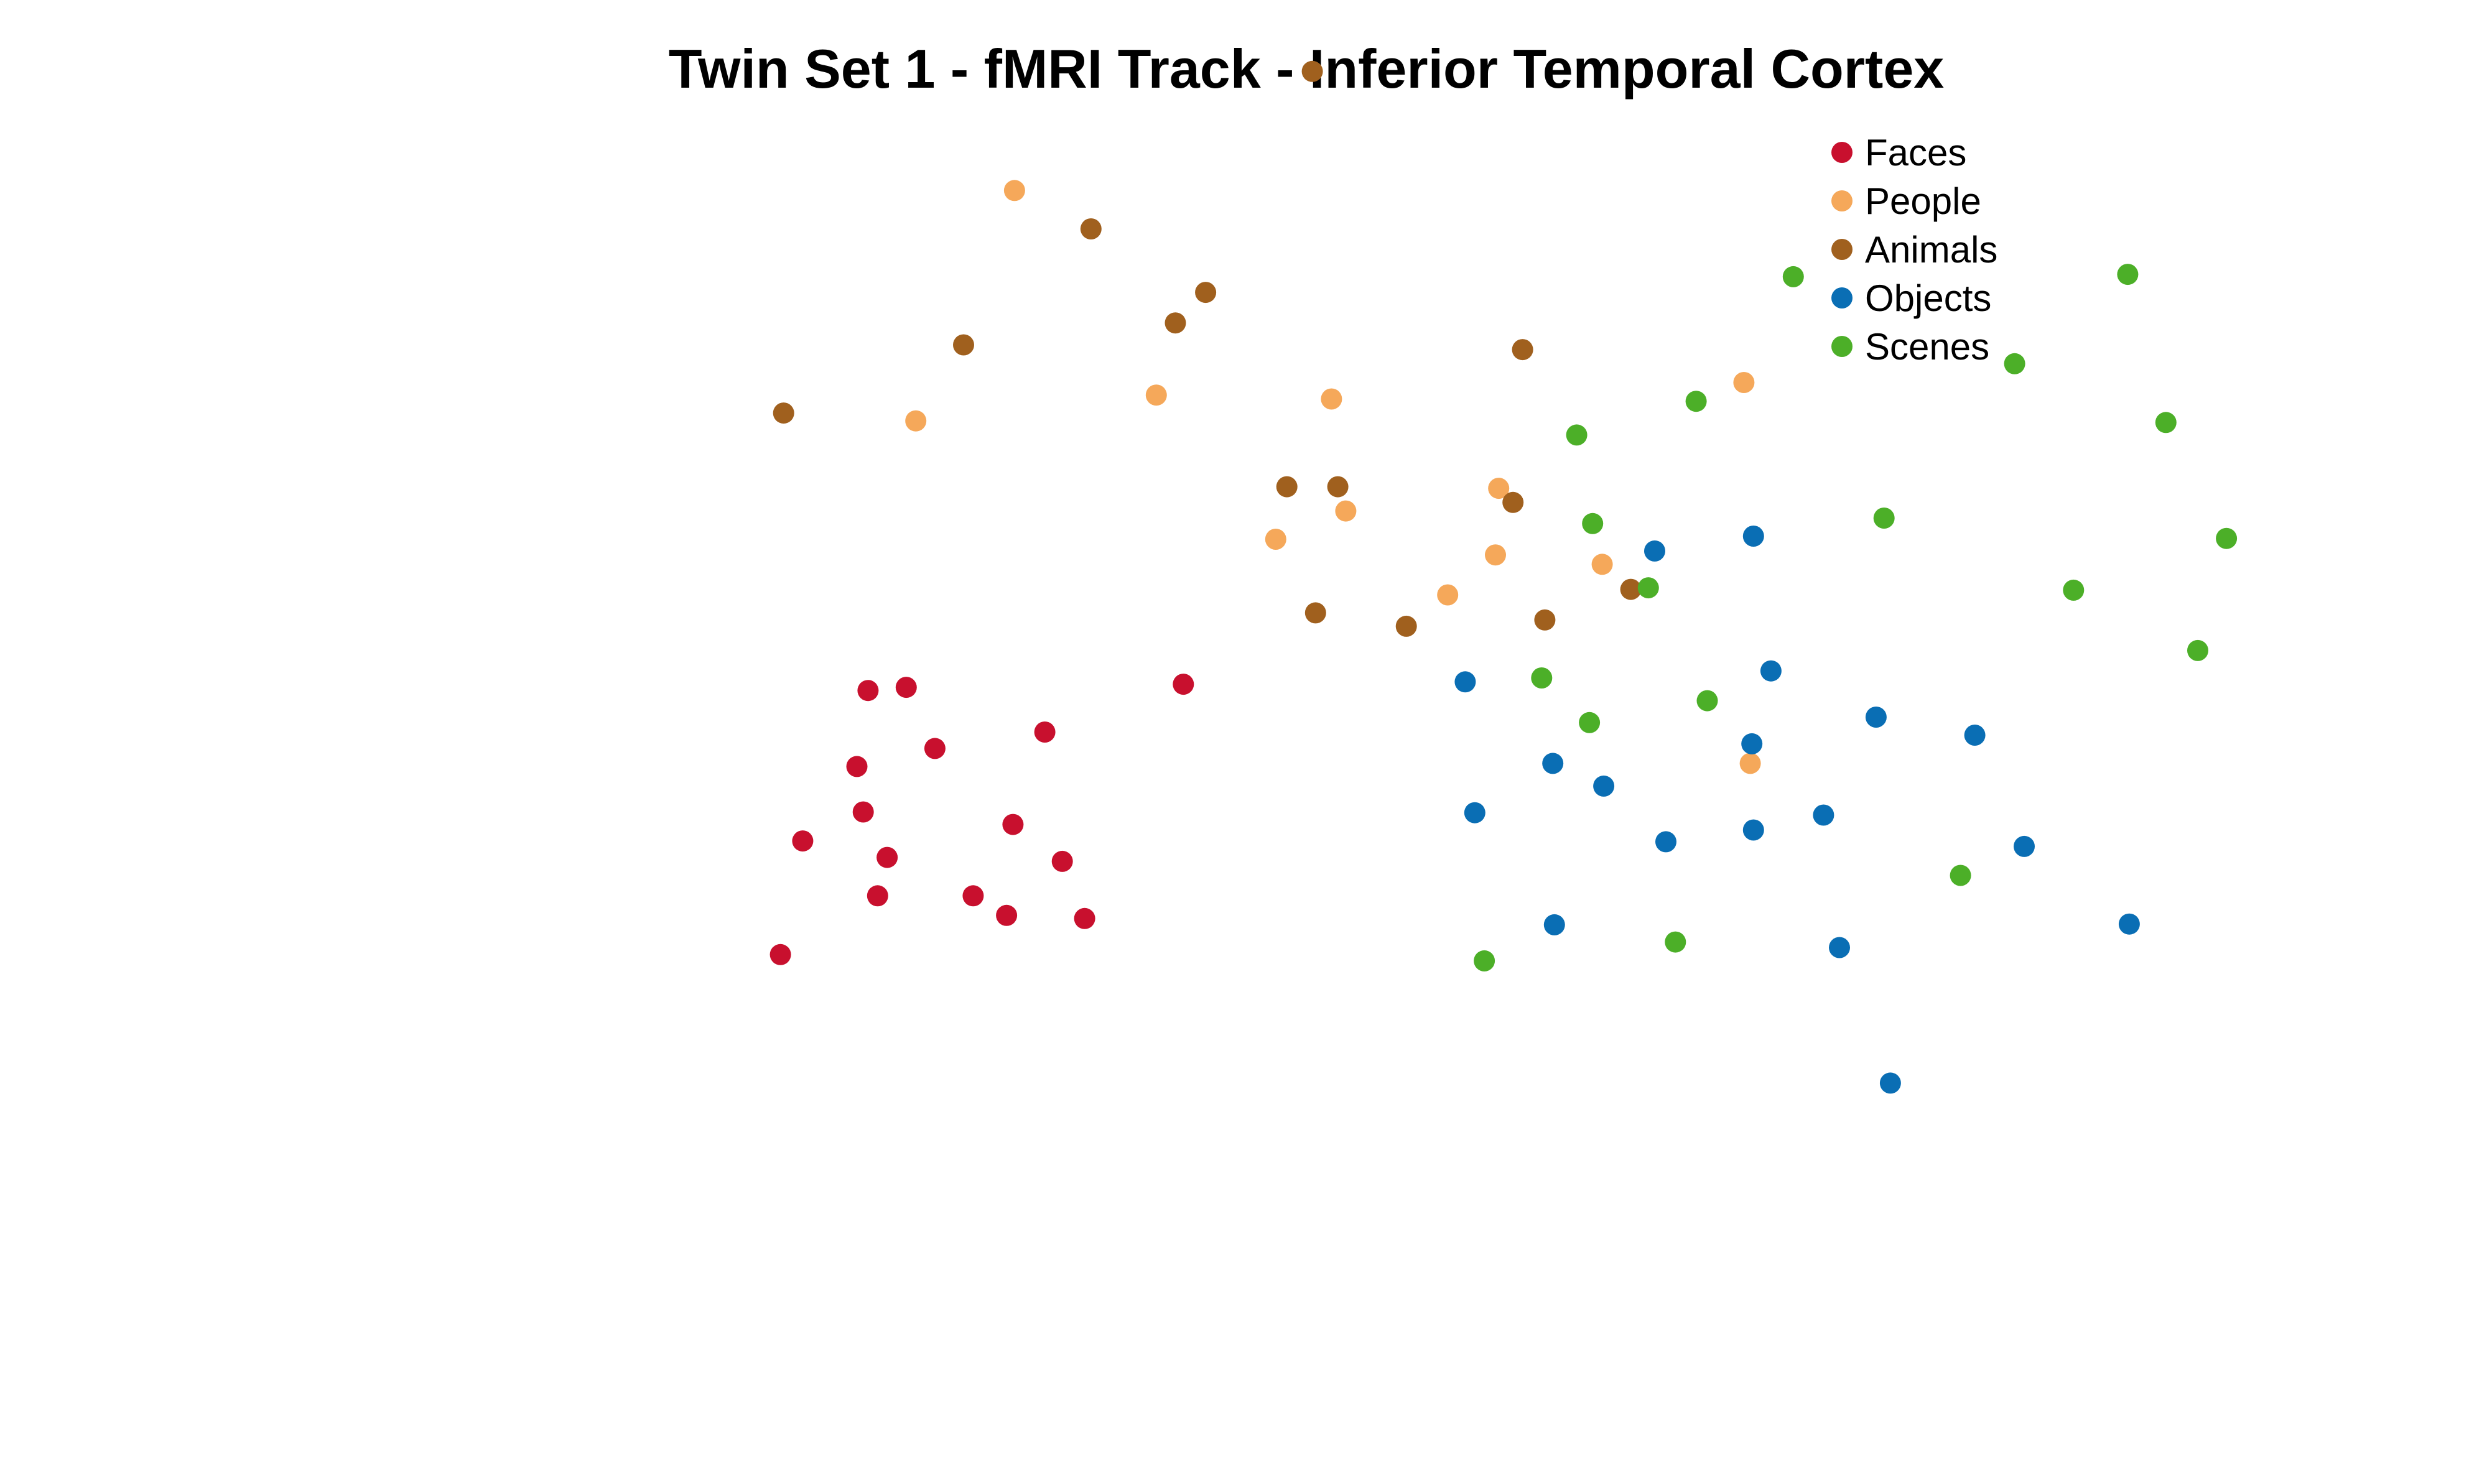 This screenshot has width=2492, height=1484. Describe the element at coordinates (1931, 250) in the screenshot. I see `legend-label-animals: Animals` at that location.